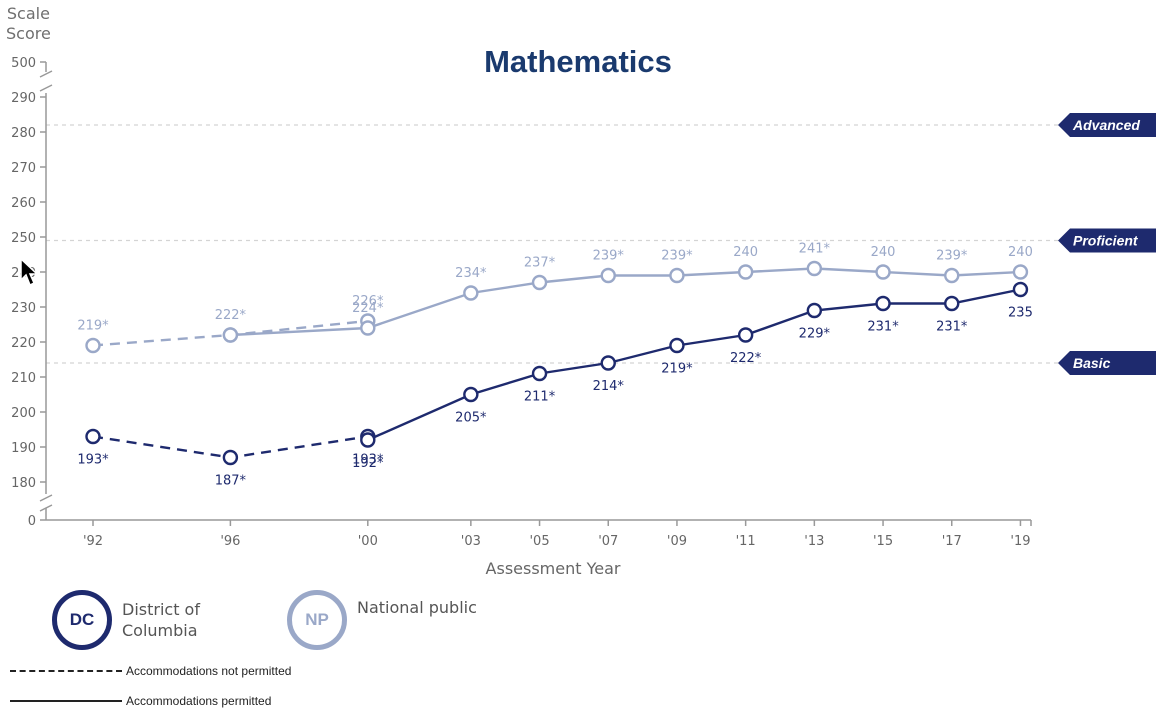 The image size is (1156, 712). I want to click on x-tick-label: '03, so click(471, 541).